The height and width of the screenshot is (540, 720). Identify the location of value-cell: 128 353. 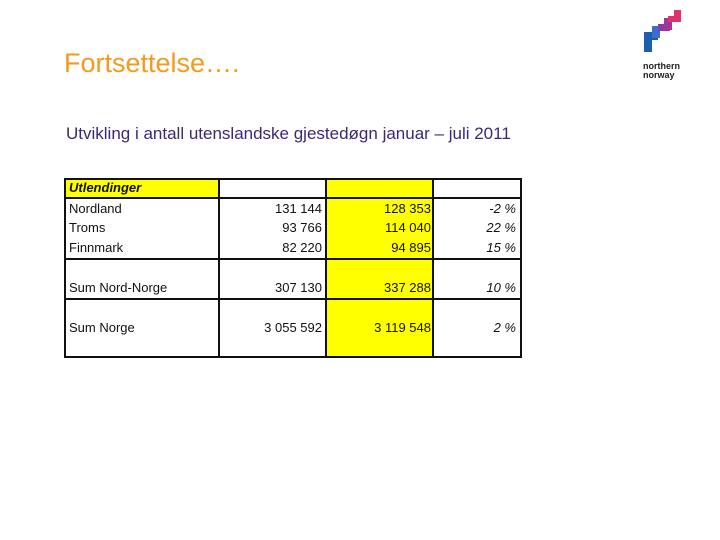
(407, 208).